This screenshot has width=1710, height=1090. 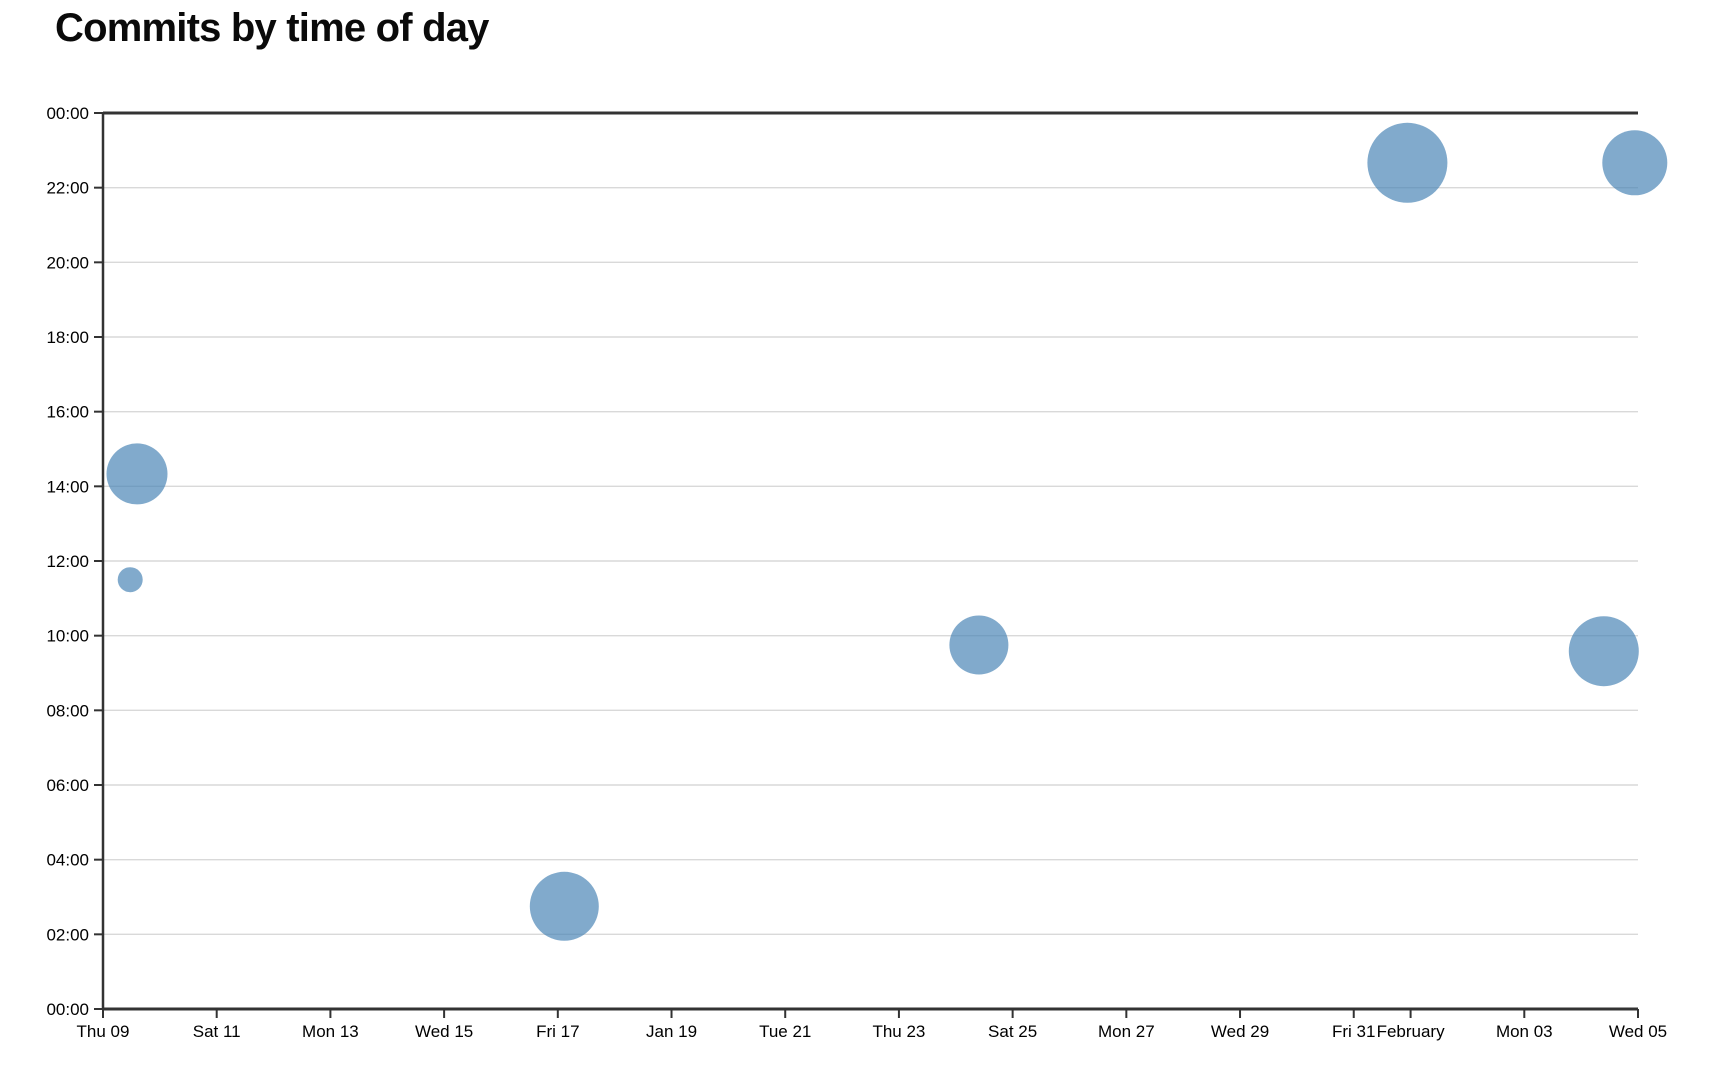 What do you see at coordinates (1240, 1031) in the screenshot?
I see `x-tick-label: Wed 29` at bounding box center [1240, 1031].